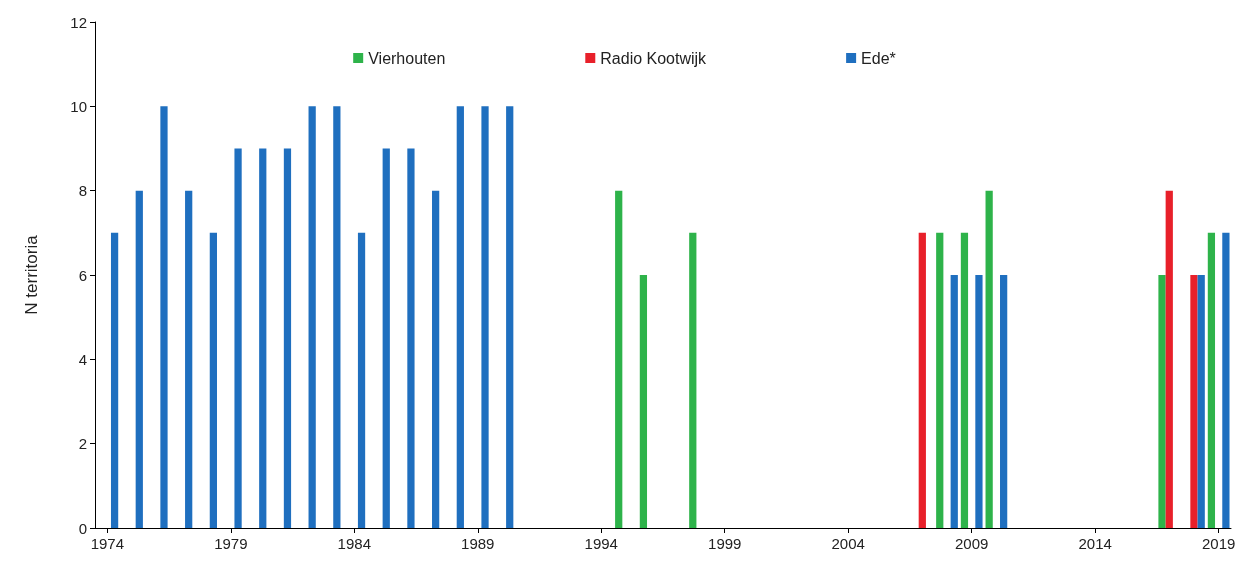  What do you see at coordinates (848, 543) in the screenshot?
I see `x-tick-label: 2004` at bounding box center [848, 543].